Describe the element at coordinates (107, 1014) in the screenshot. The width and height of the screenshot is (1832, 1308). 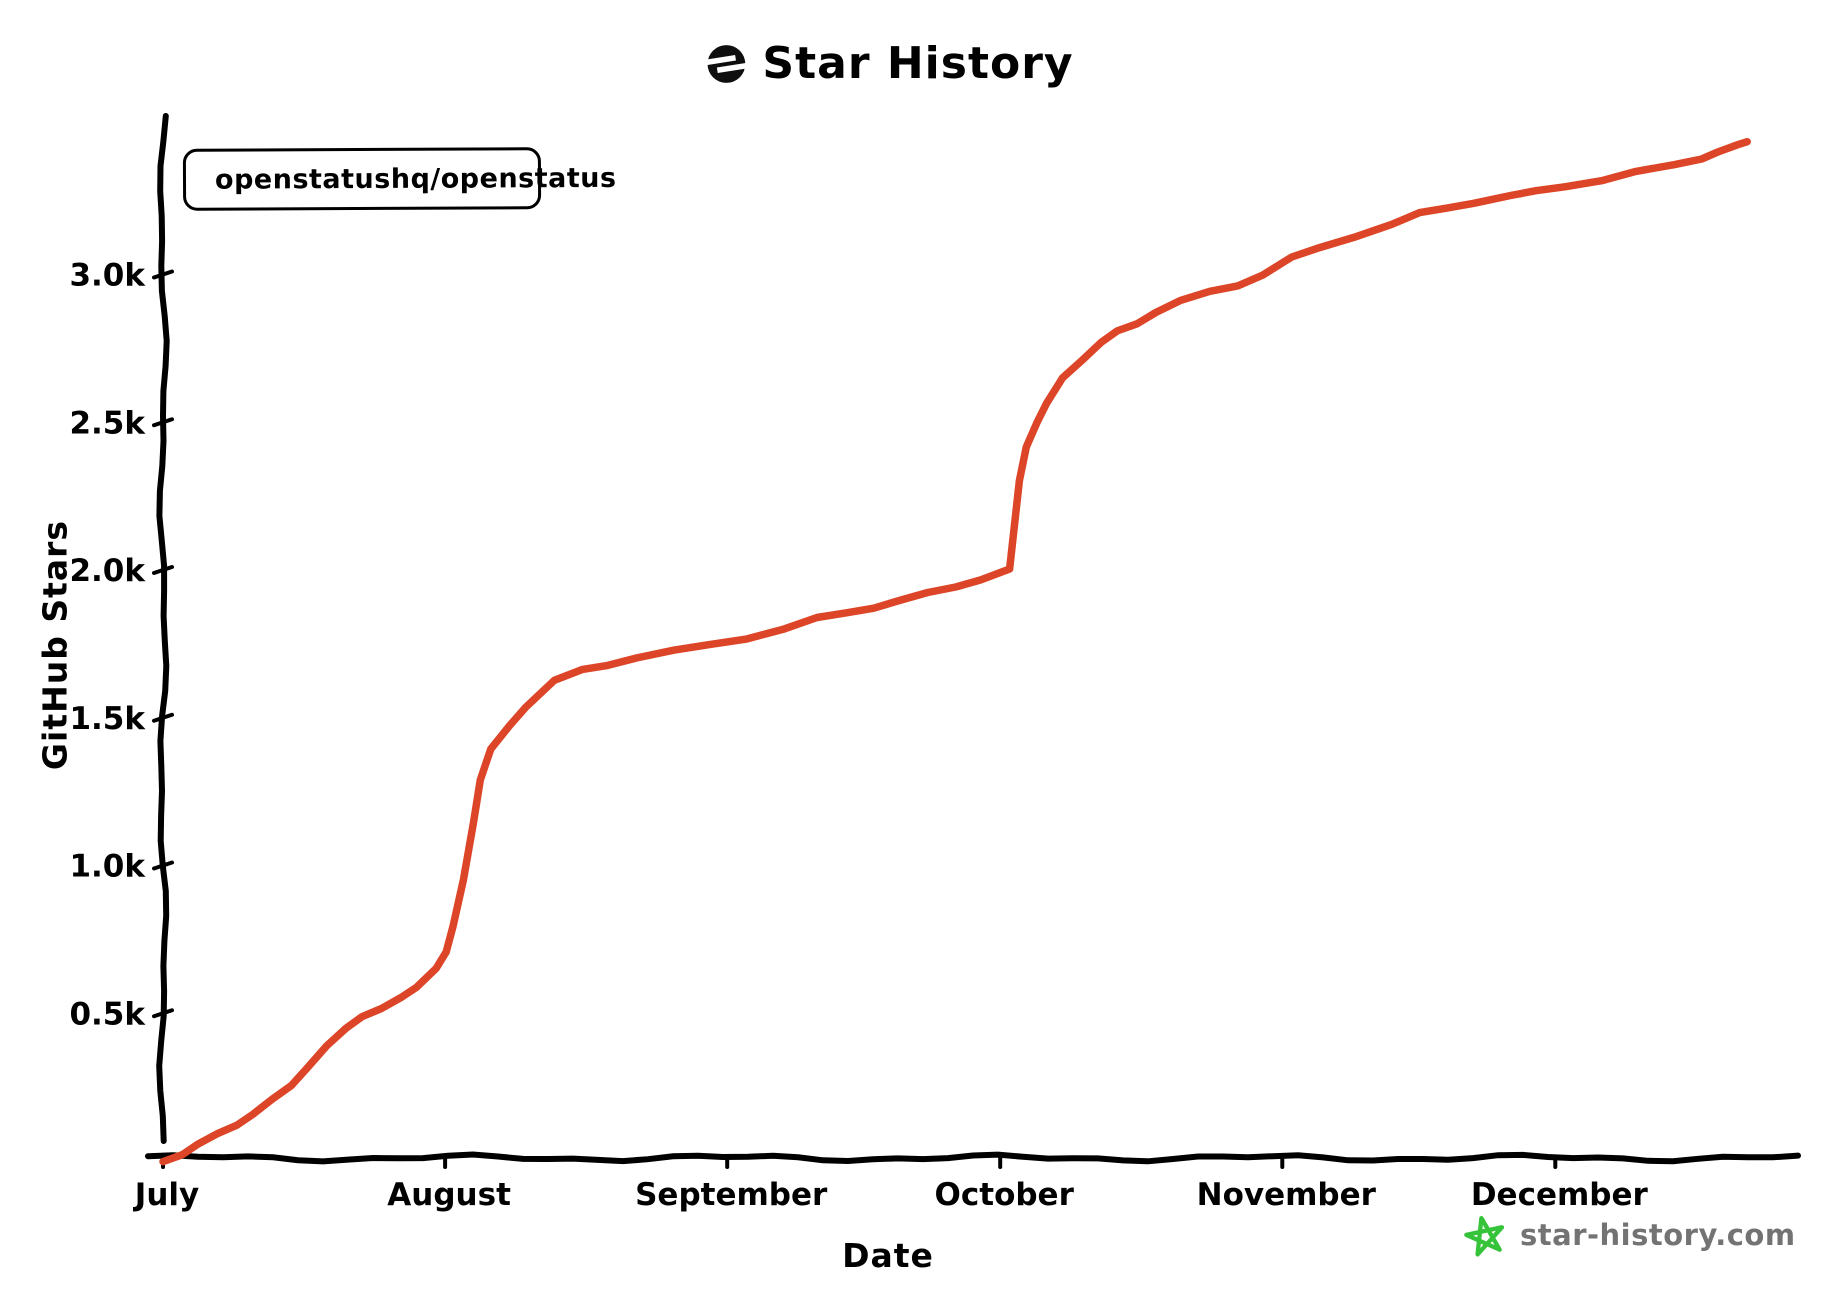
I see `y-tick-label: 0.5k` at that location.